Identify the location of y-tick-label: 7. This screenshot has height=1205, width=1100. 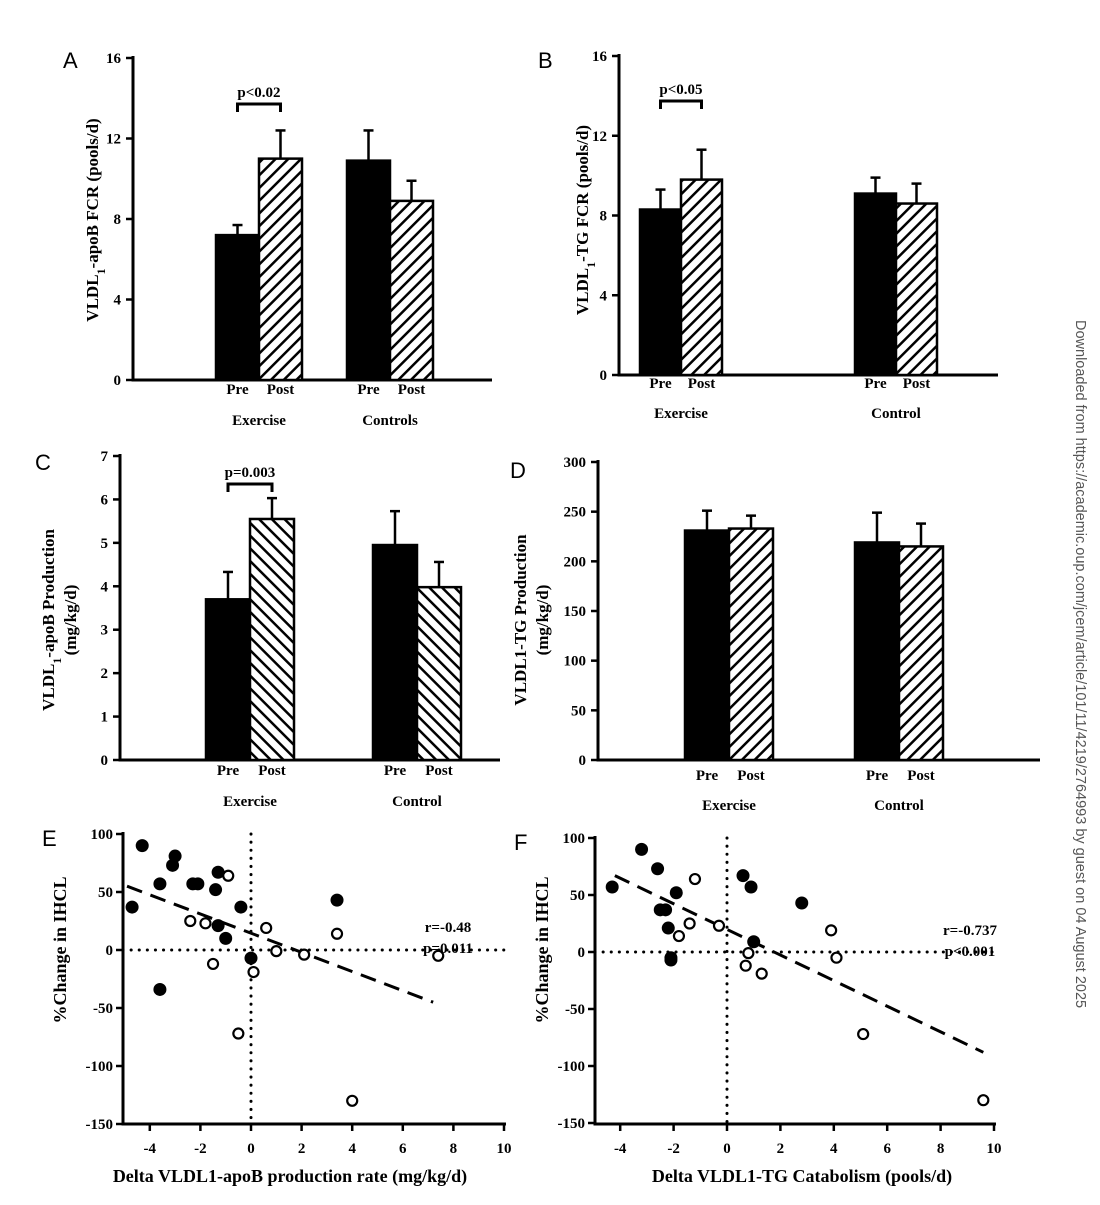
(105, 457).